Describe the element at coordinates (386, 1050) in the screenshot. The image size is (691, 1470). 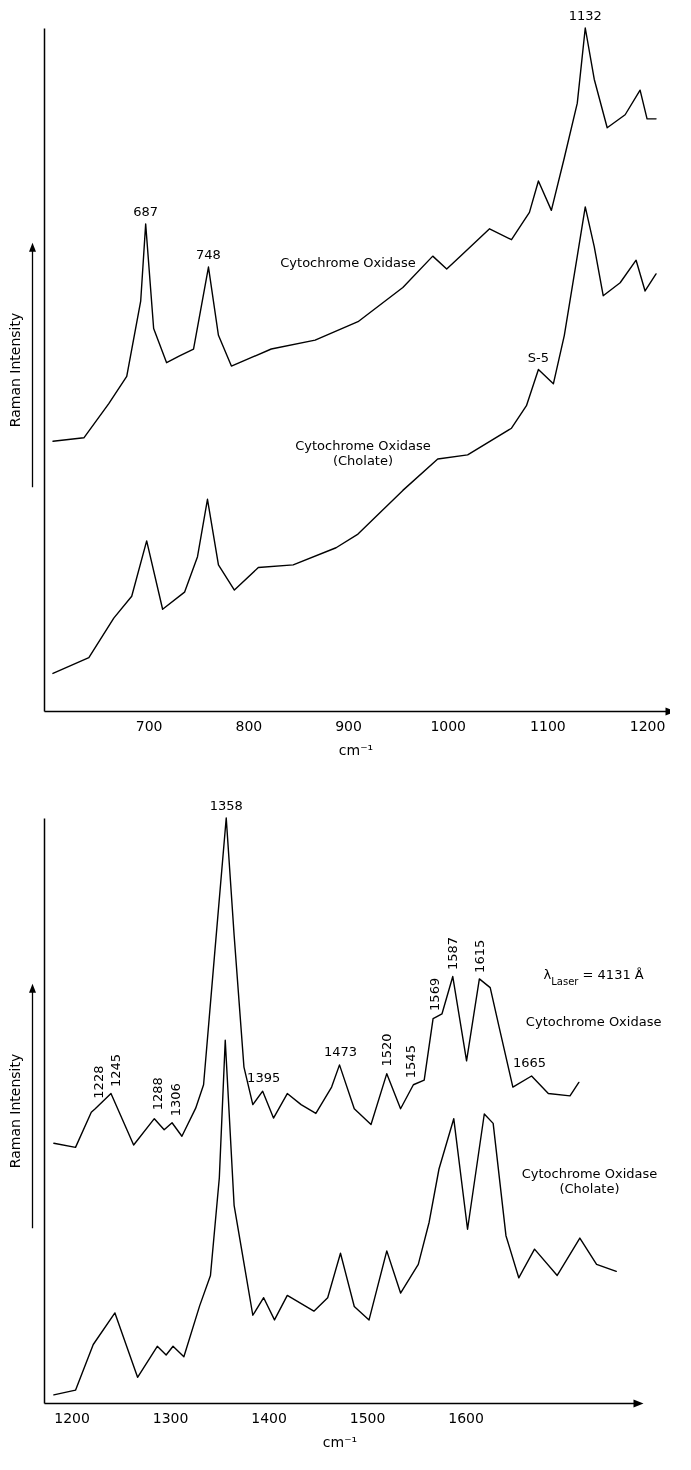
I see `annotation: 1520` at that location.